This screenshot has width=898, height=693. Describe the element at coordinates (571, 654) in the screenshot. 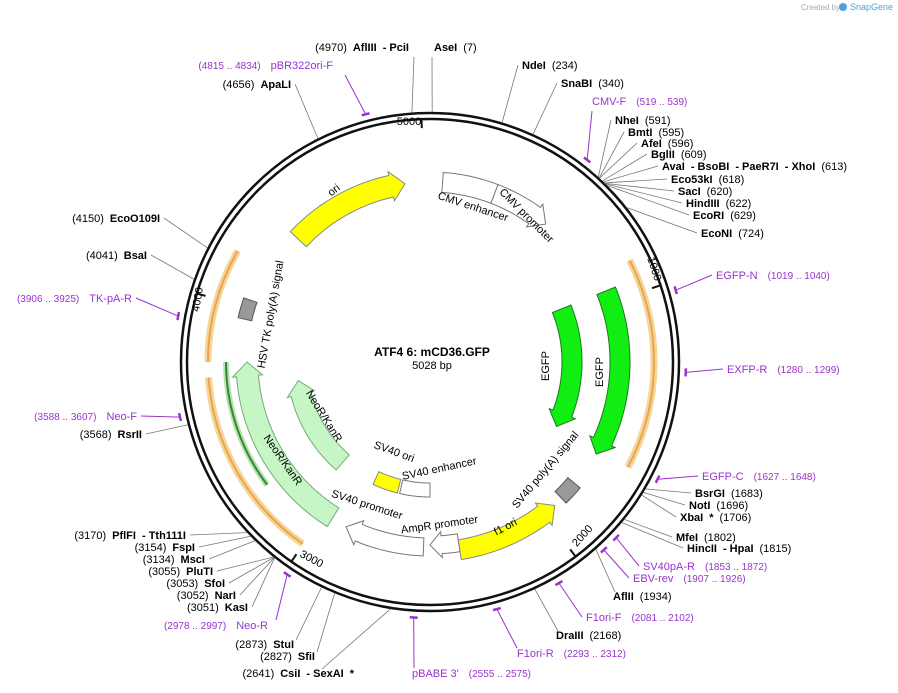

I see `primer-label: F1ori-R (2293 .. 2312)` at that location.